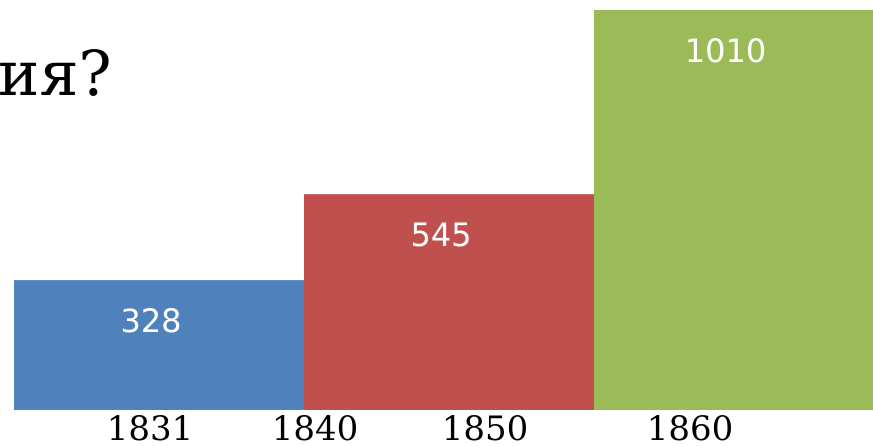  I want to click on x-tick-label: 1860, so click(690, 427).